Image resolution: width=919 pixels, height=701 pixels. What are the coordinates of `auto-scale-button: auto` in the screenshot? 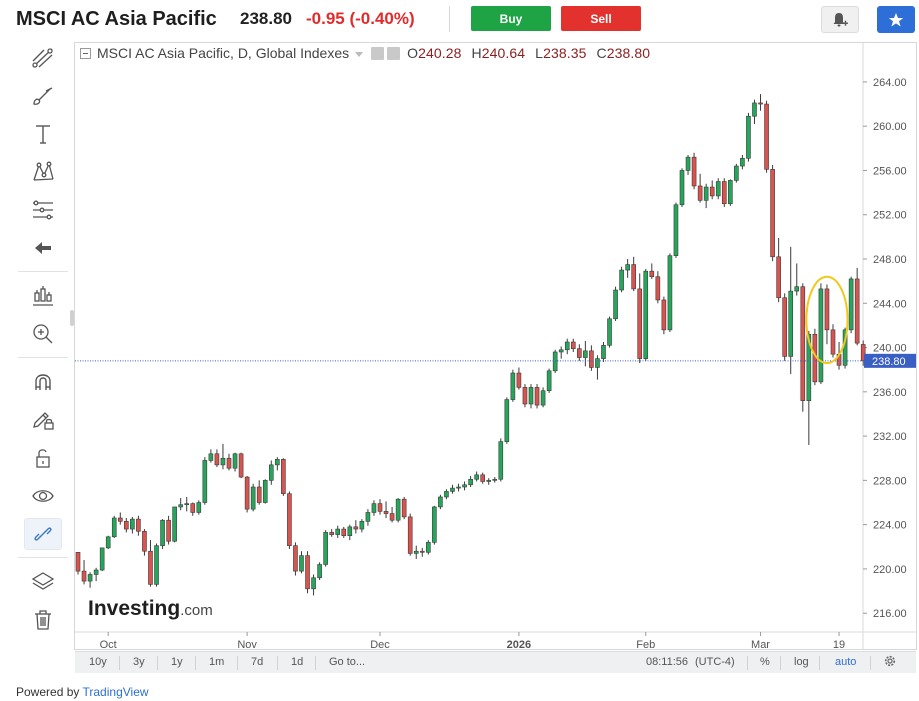 It's located at (846, 662).